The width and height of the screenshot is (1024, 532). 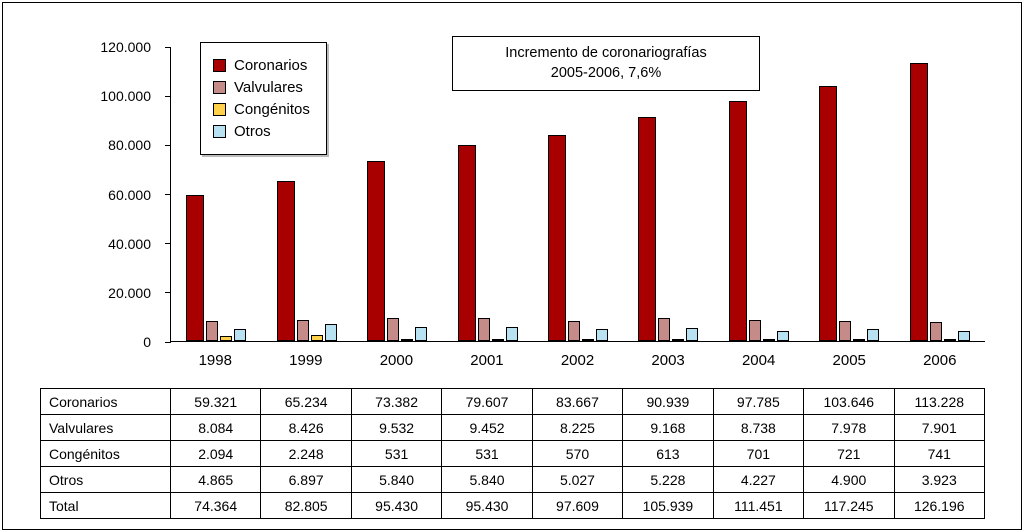 What do you see at coordinates (271, 65) in the screenshot?
I see `legend-label: Coronarios` at bounding box center [271, 65].